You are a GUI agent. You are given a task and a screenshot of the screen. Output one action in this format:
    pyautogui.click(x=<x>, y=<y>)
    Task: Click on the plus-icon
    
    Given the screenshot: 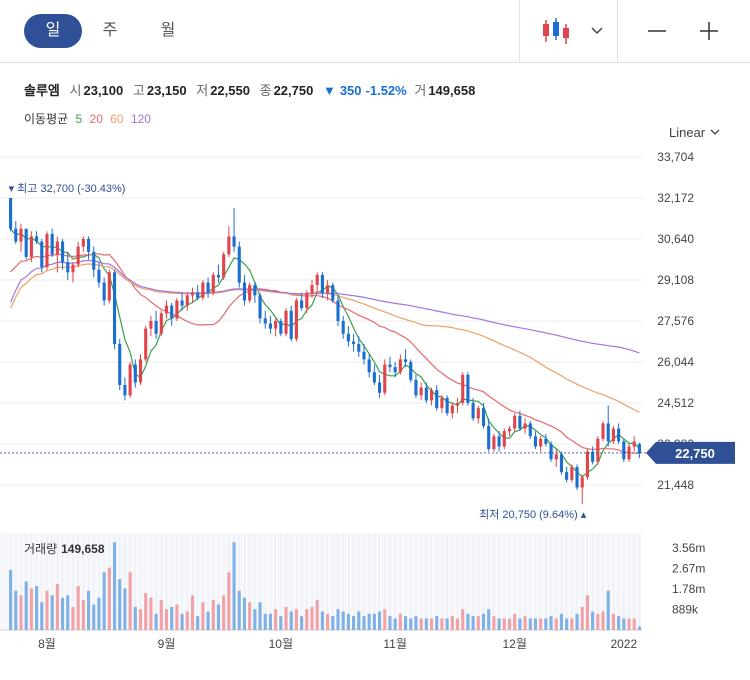 What is the action you would take?
    pyautogui.click(x=709, y=31)
    